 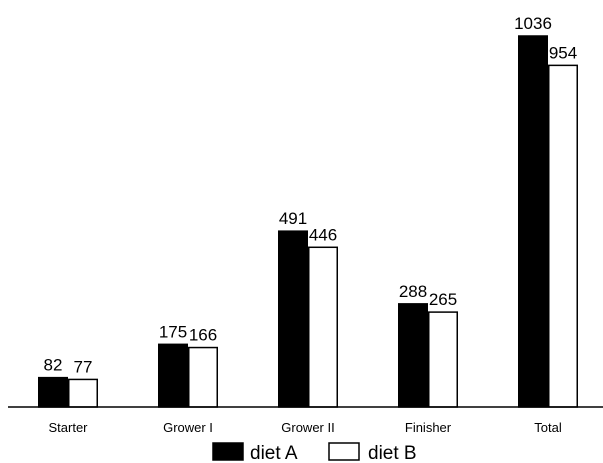 I want to click on data-label-diet-b-grower-i: 166, so click(x=203, y=335).